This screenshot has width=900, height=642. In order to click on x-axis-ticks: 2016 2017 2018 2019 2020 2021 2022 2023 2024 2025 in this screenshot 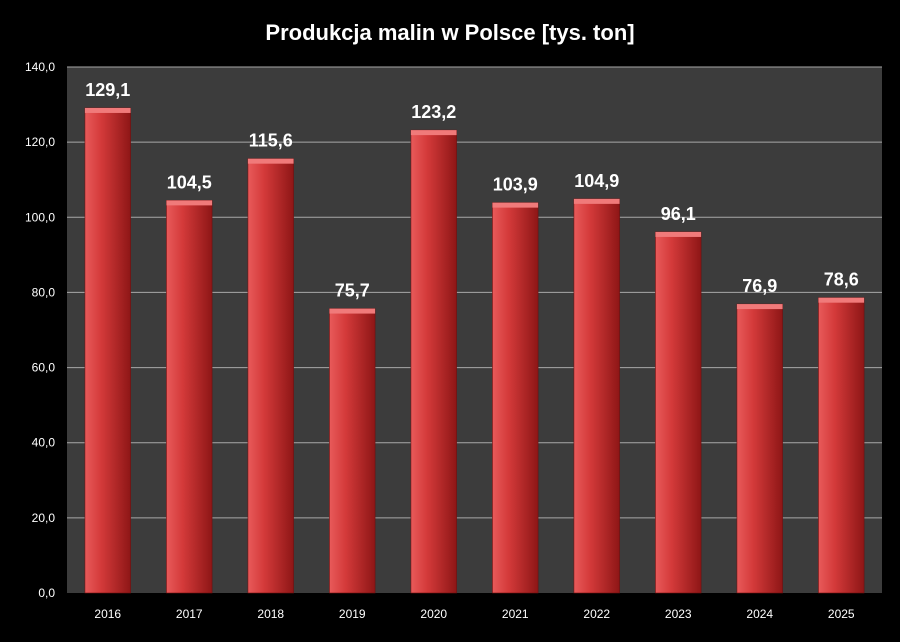, I will do `click(474, 614)`.